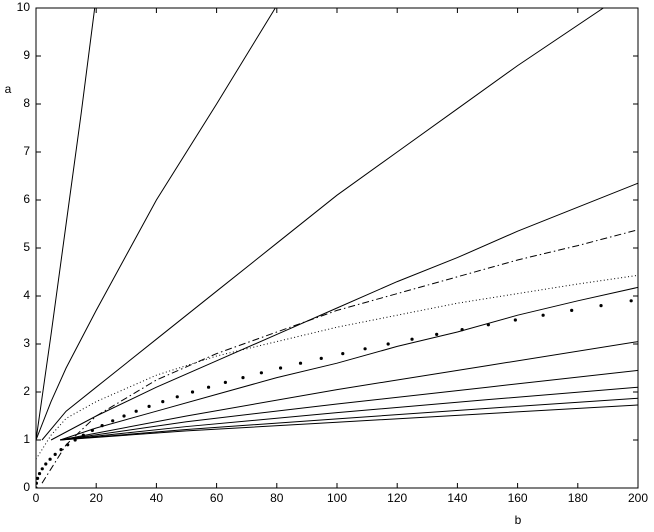 This screenshot has width=654, height=532. What do you see at coordinates (36, 498) in the screenshot?
I see `x-tick-label: 0` at bounding box center [36, 498].